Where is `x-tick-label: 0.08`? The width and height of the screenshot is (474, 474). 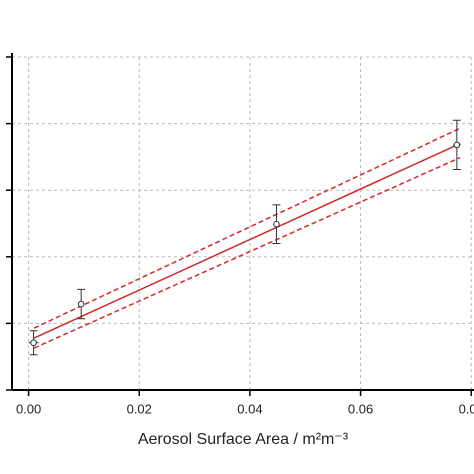
x-tick-label: 0.08 is located at coordinates (466, 408).